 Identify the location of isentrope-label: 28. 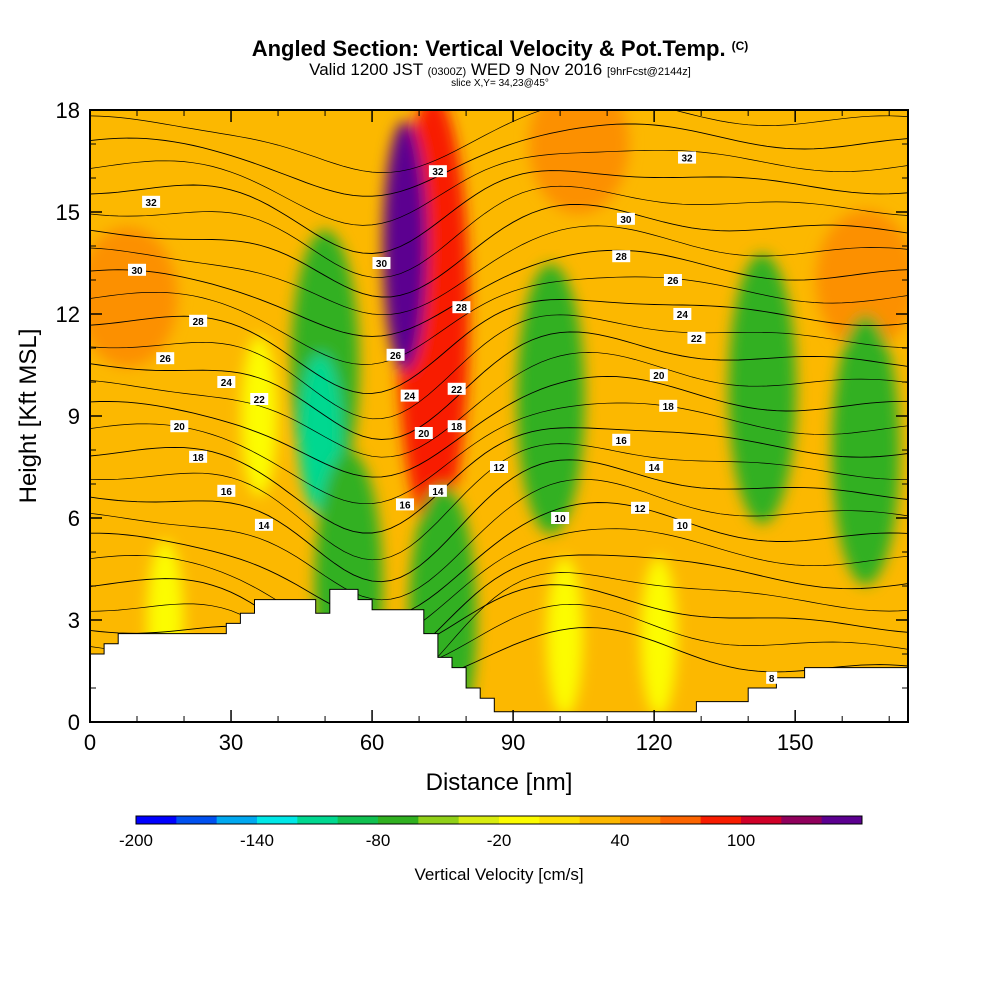
(621, 256).